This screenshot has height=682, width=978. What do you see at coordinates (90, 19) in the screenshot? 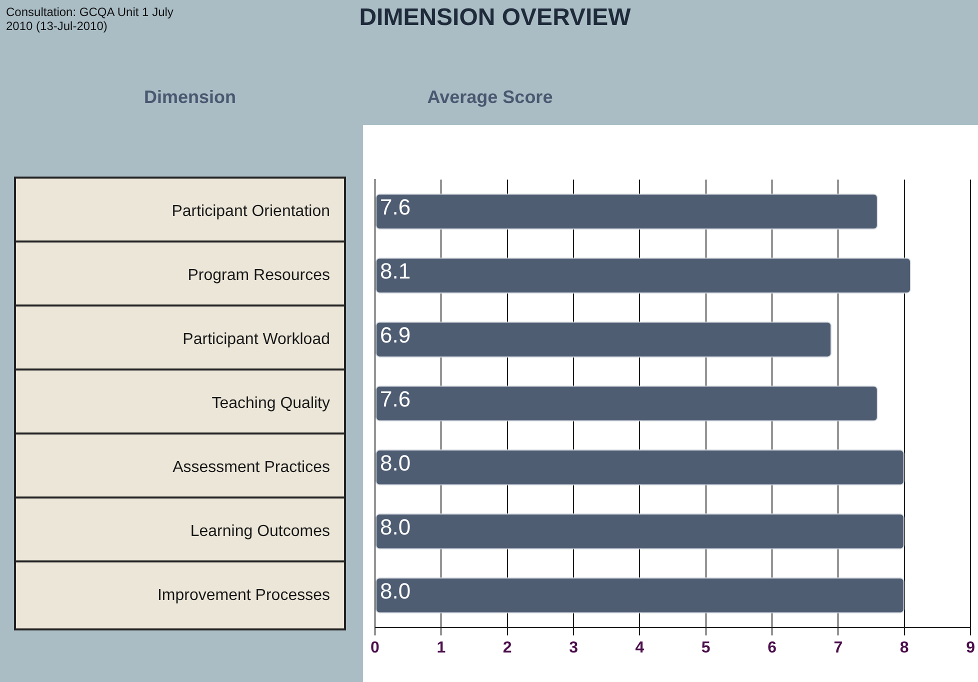
I see `text: Consultation: GCQA Unit 1 July 2010 (13-Jul-2010)` at bounding box center [90, 19].